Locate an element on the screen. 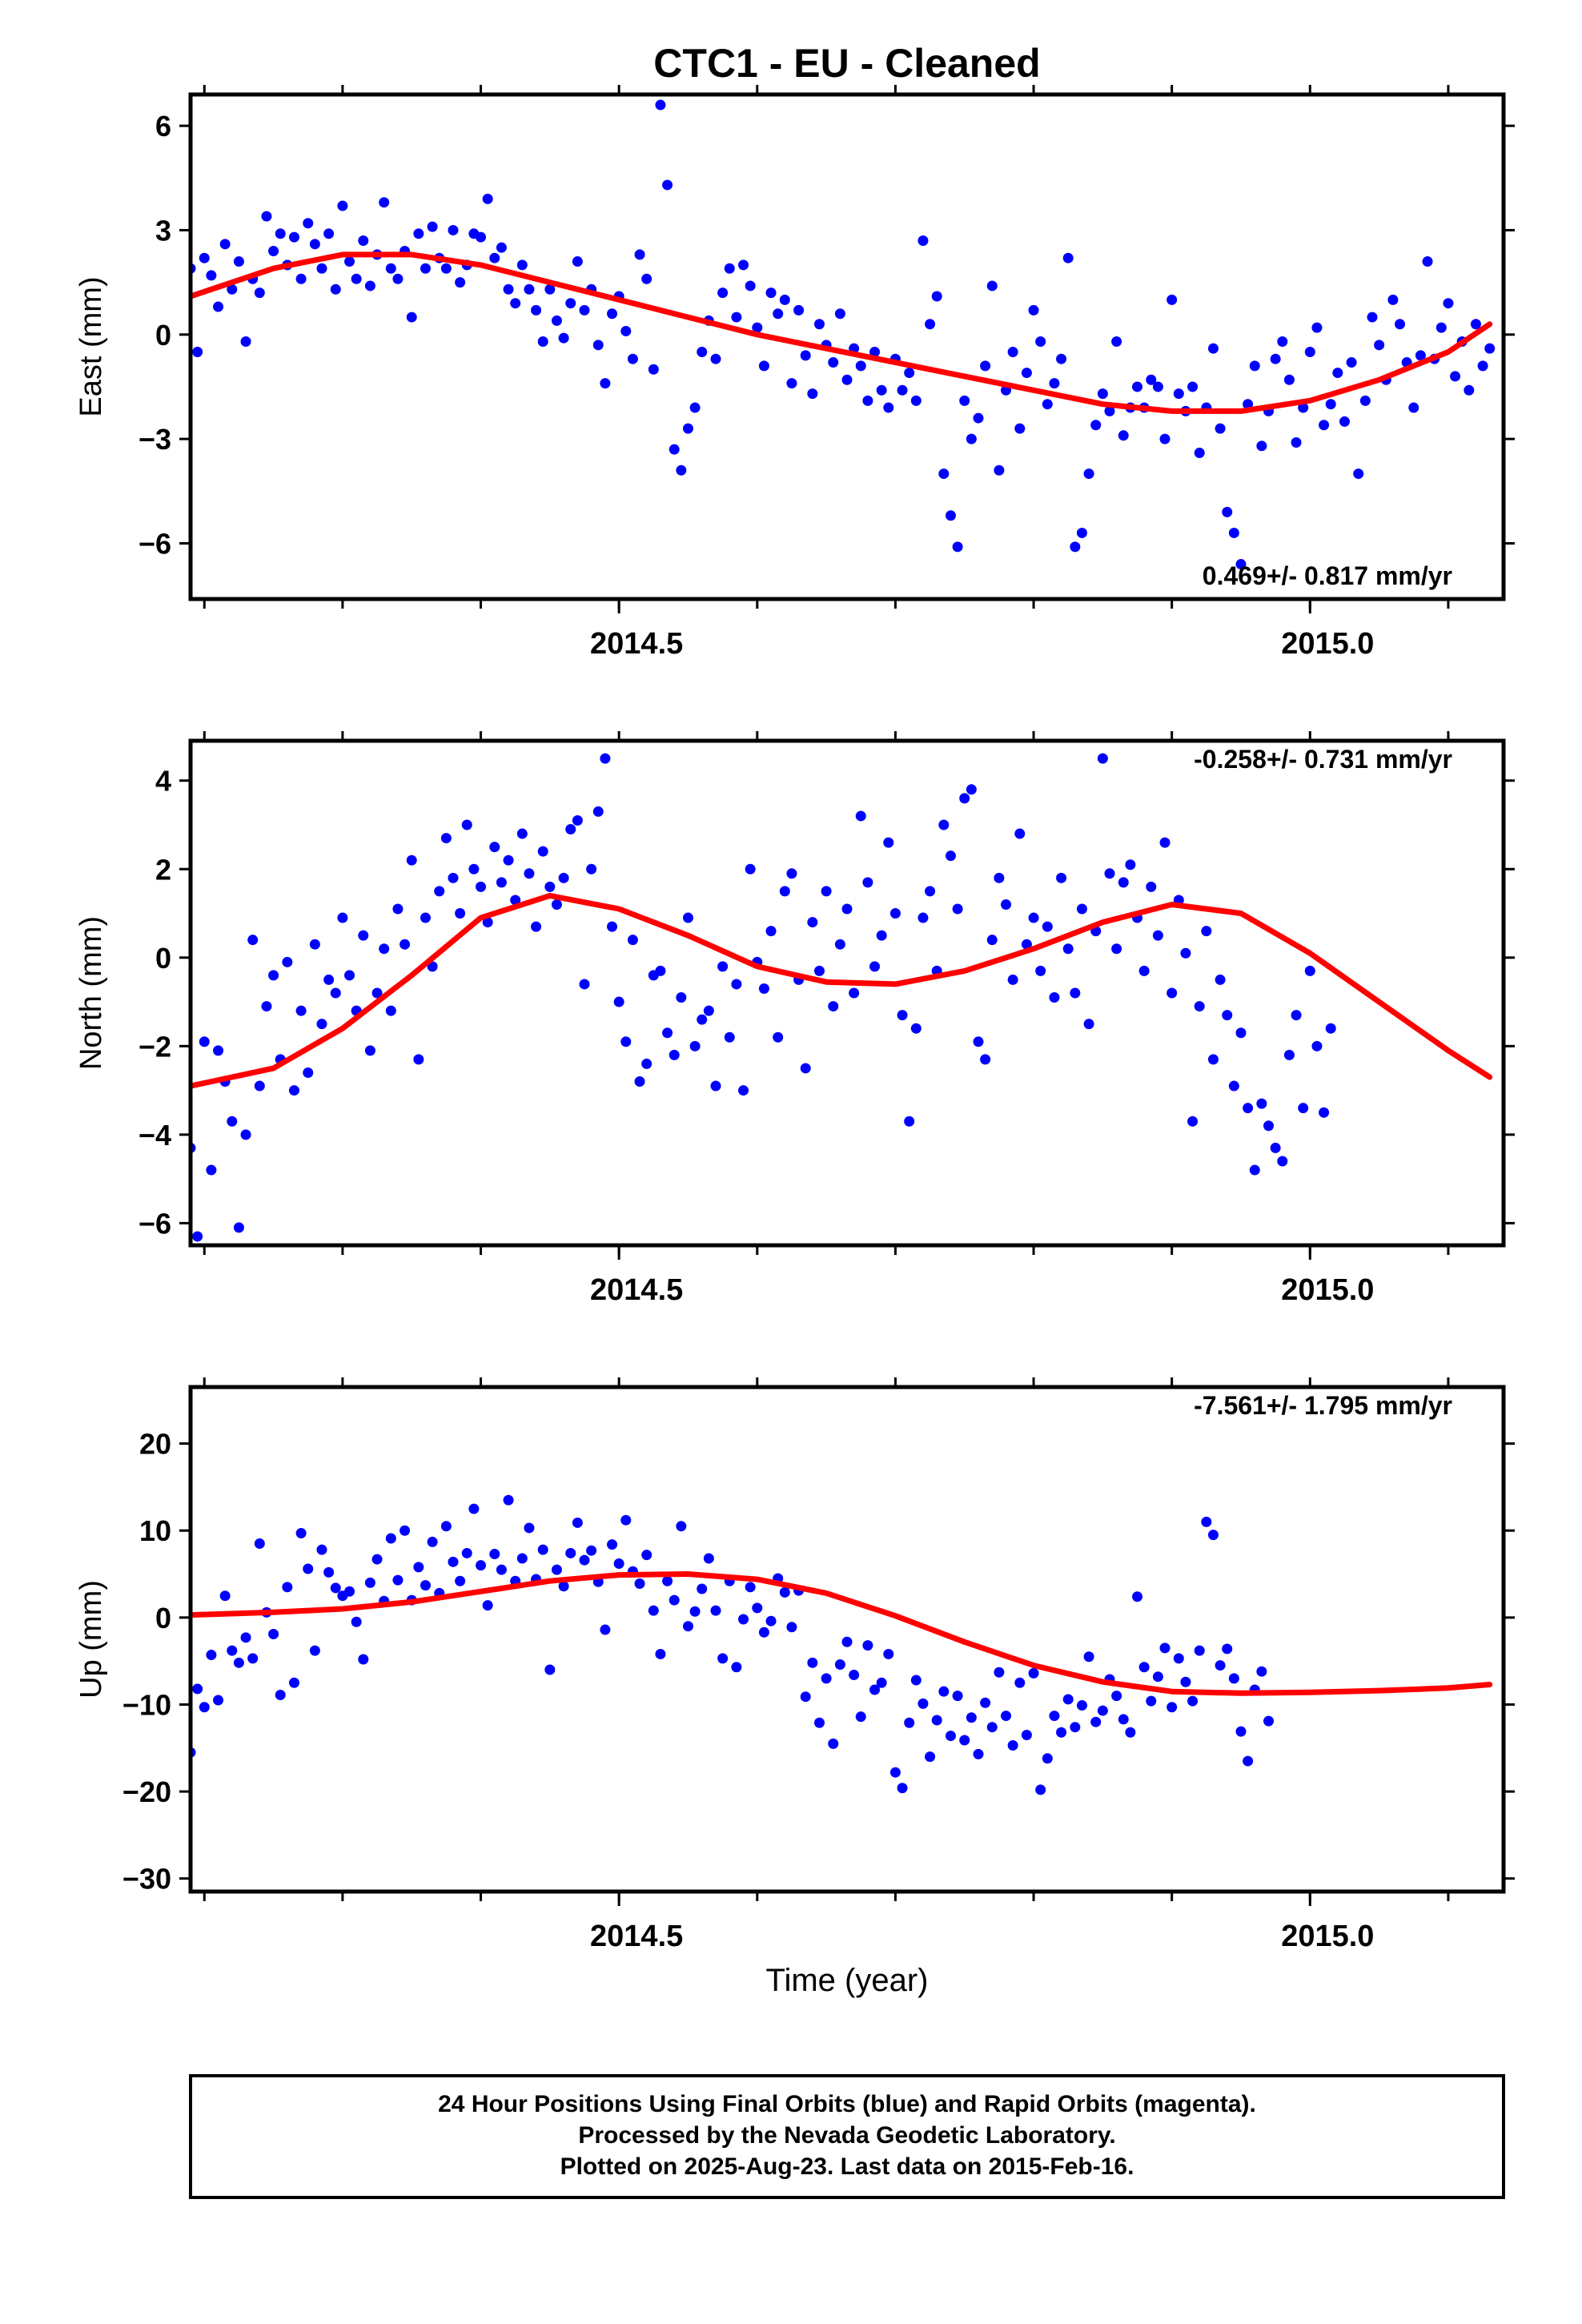 The width and height of the screenshot is (1582, 2324). up-y-tick-label: 0 is located at coordinates (163, 1618).